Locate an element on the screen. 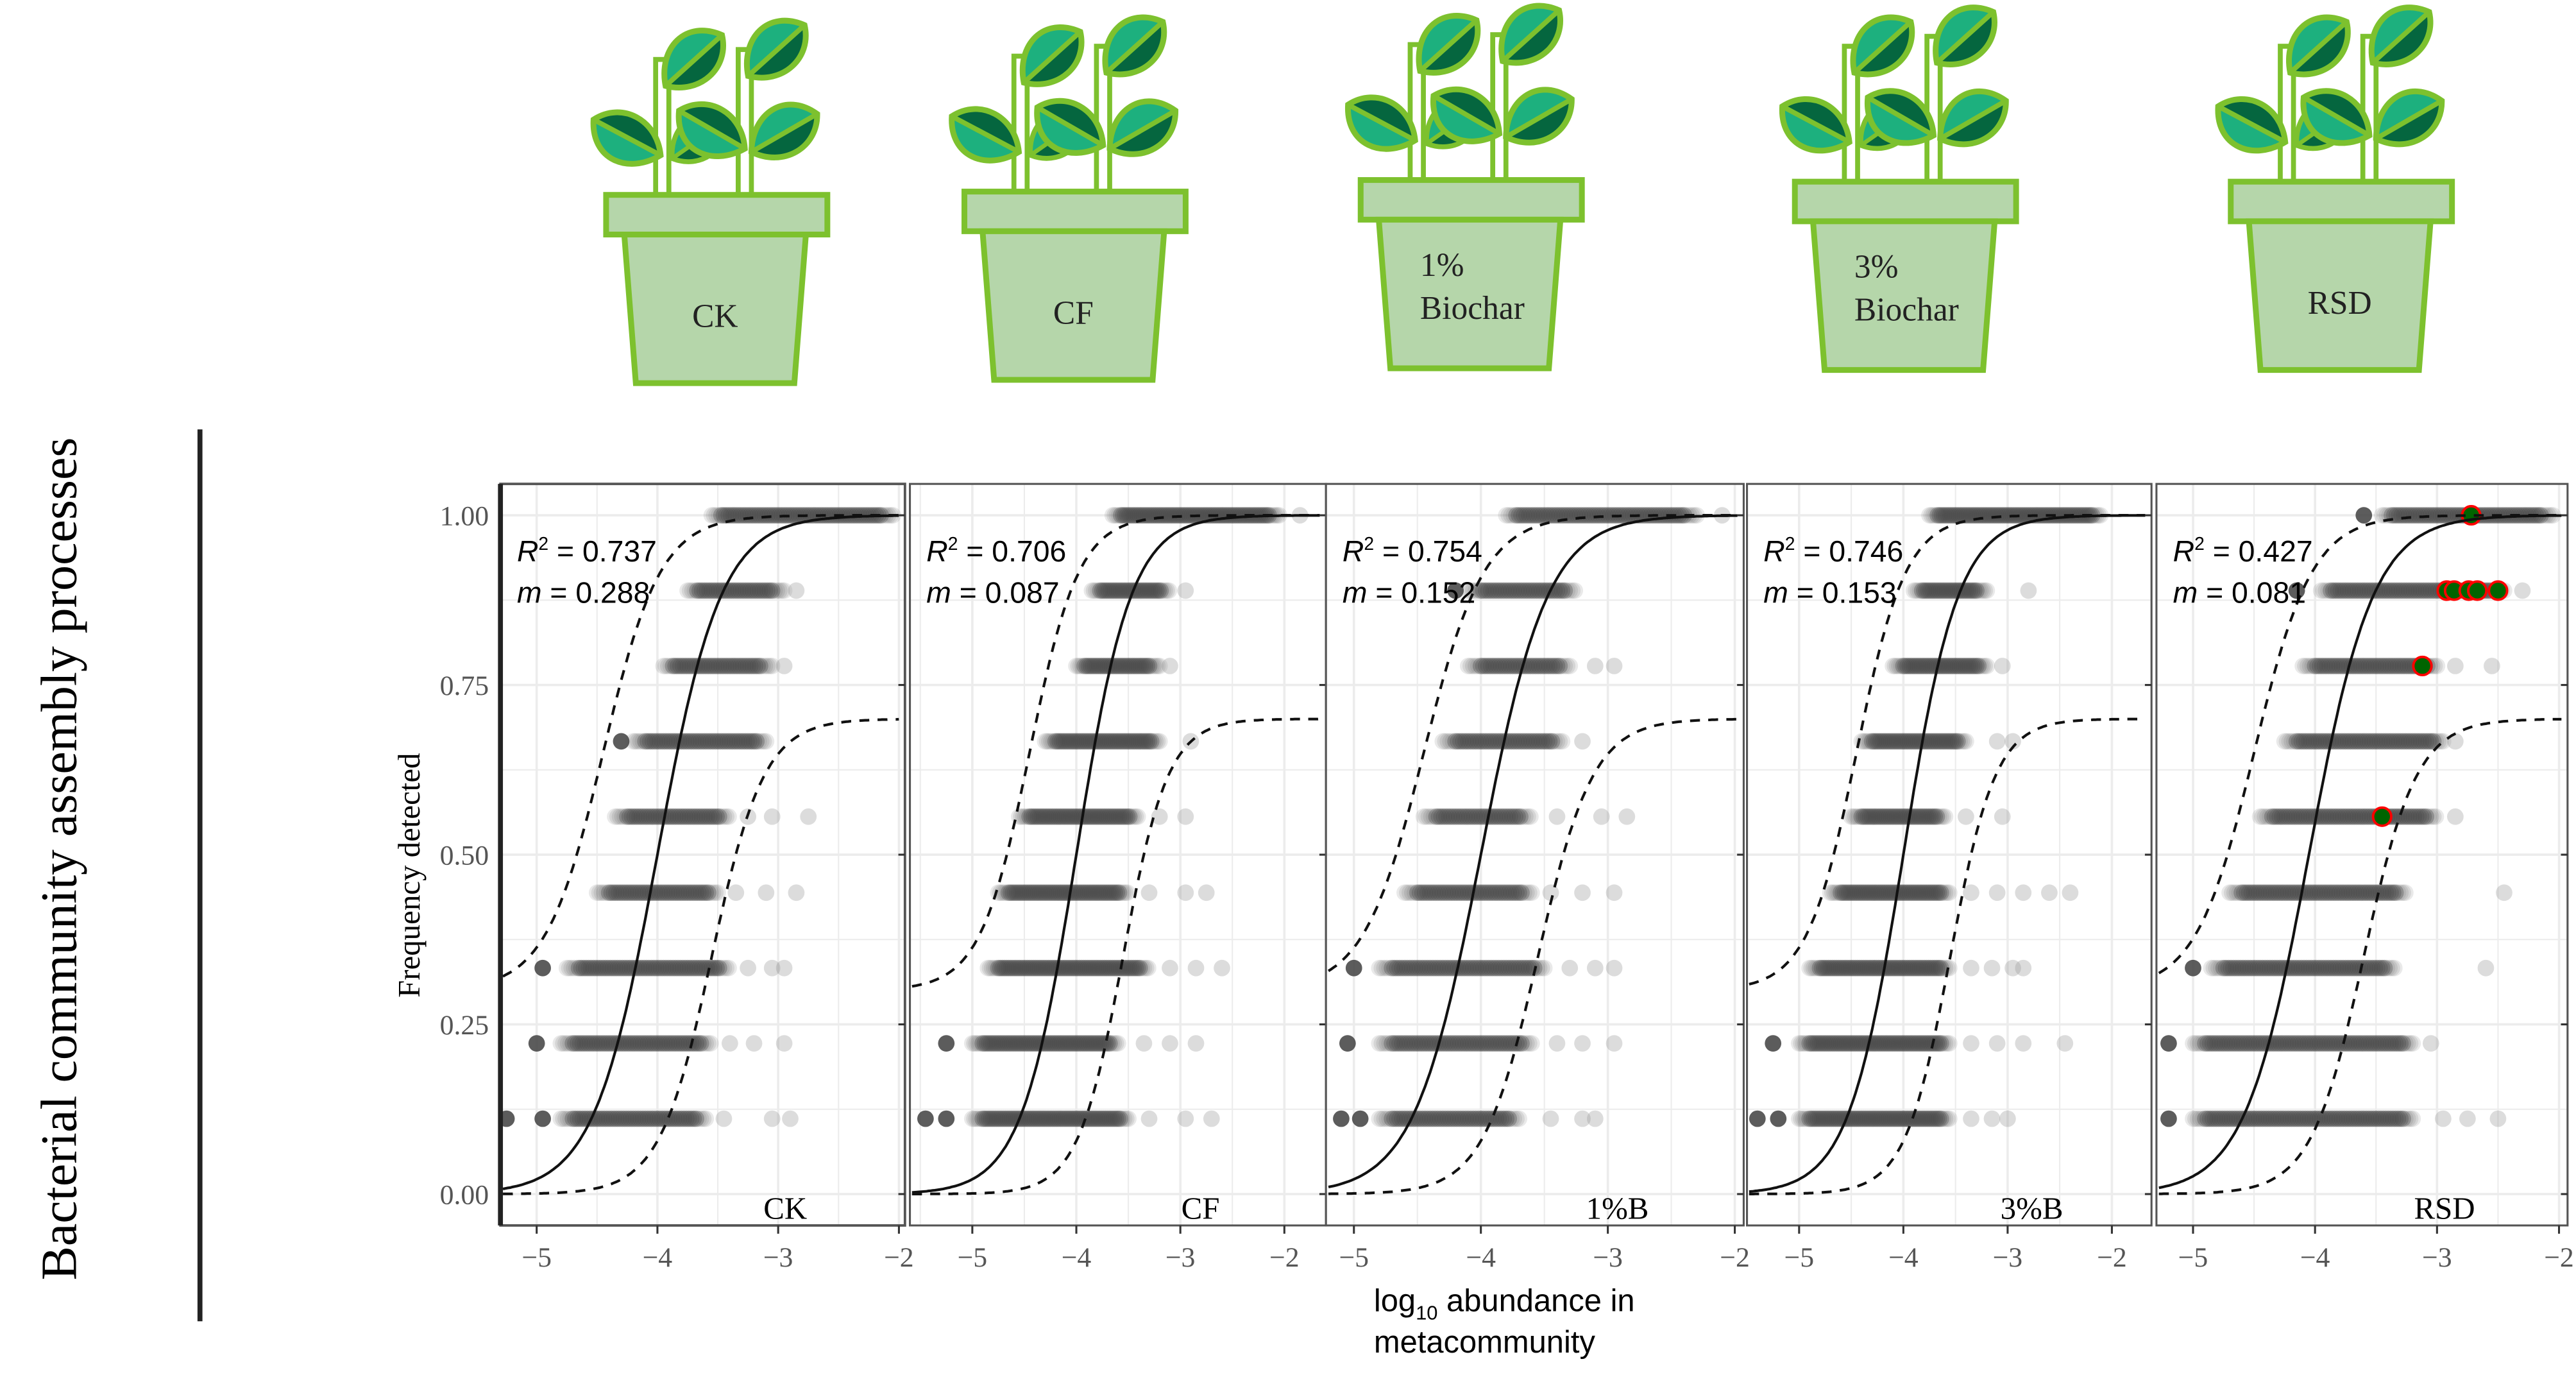 This screenshot has width=2576, height=1384. x-tick-label: −5 is located at coordinates (2193, 1257).